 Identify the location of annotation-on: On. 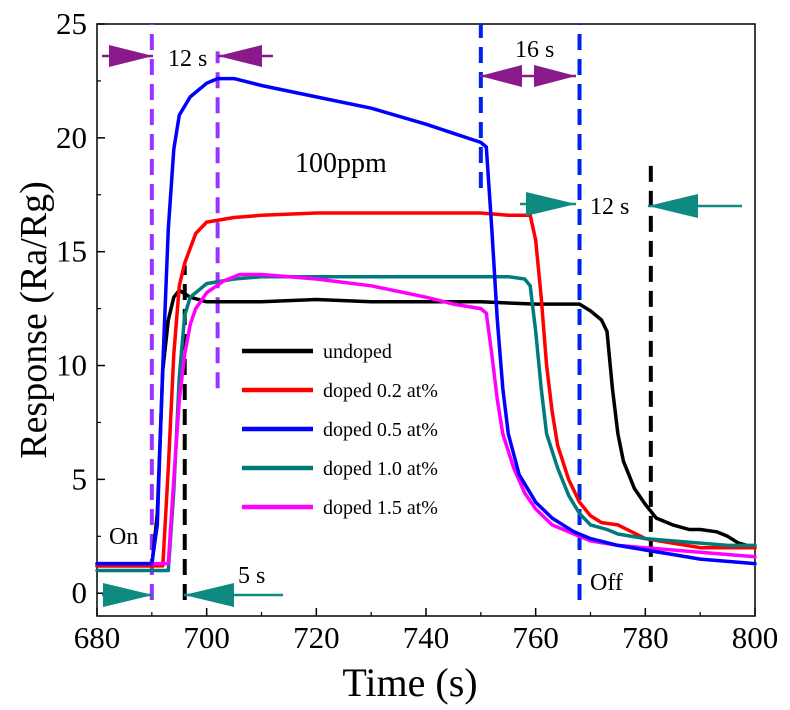
(123, 537).